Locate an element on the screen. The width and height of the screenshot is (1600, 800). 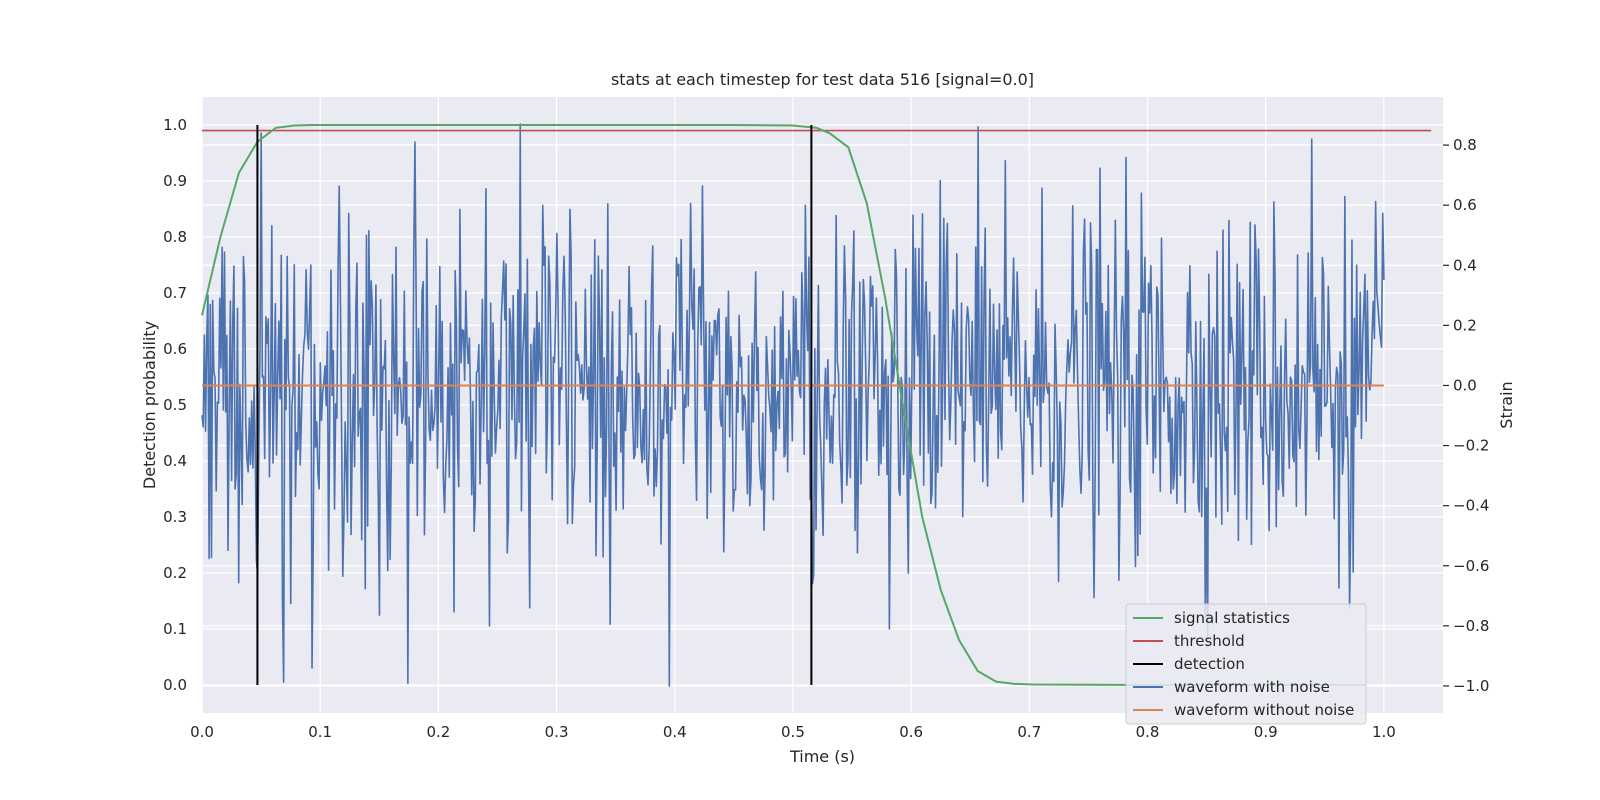
y-tick-label: 0.5 is located at coordinates (175, 405).